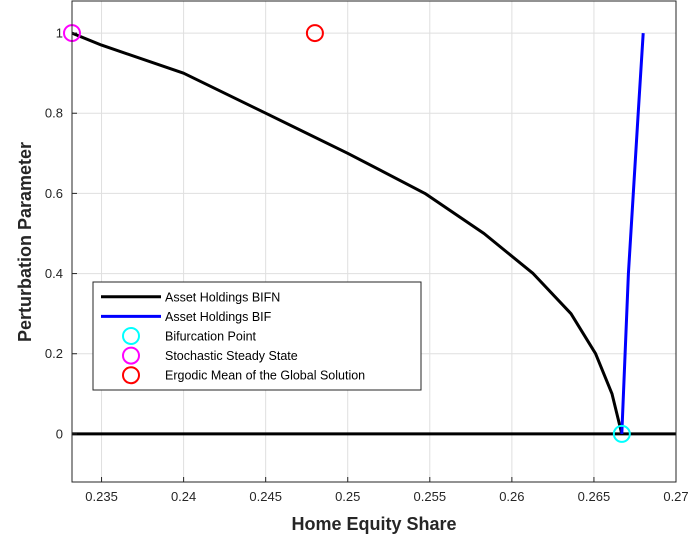 This screenshot has height=543, width=688. What do you see at coordinates (265, 376) in the screenshot?
I see `legend-label: Ergodic Mean of the Global Solution` at bounding box center [265, 376].